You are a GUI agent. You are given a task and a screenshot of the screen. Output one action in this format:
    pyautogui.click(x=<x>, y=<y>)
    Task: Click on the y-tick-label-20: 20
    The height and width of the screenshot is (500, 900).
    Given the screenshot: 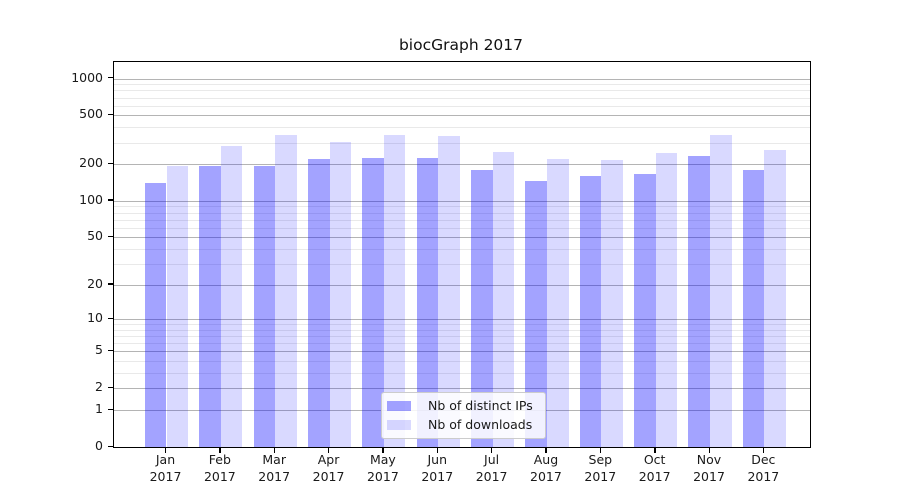 What is the action you would take?
    pyautogui.click(x=95, y=283)
    